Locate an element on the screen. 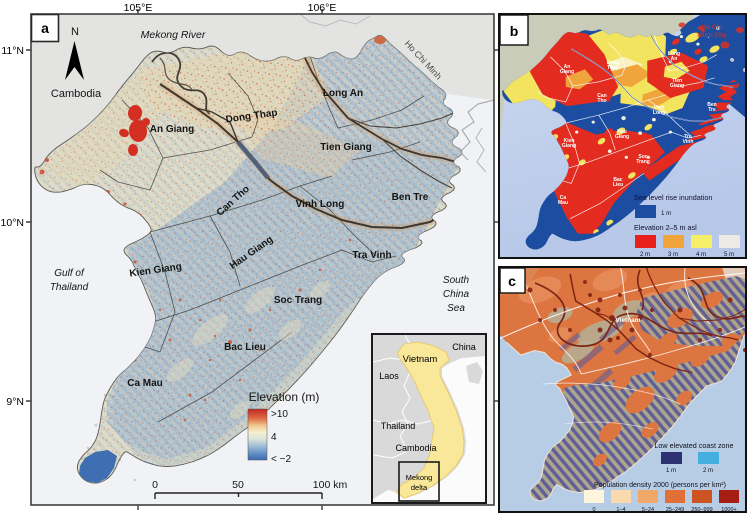  svg-text: Tien Giang is located at coordinates (346, 147).